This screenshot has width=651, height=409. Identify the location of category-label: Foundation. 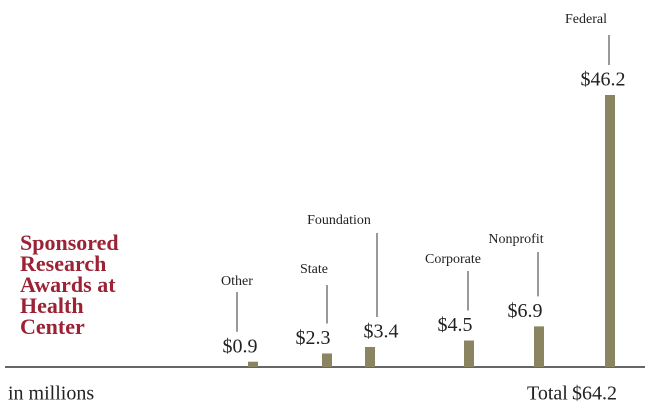
(339, 220).